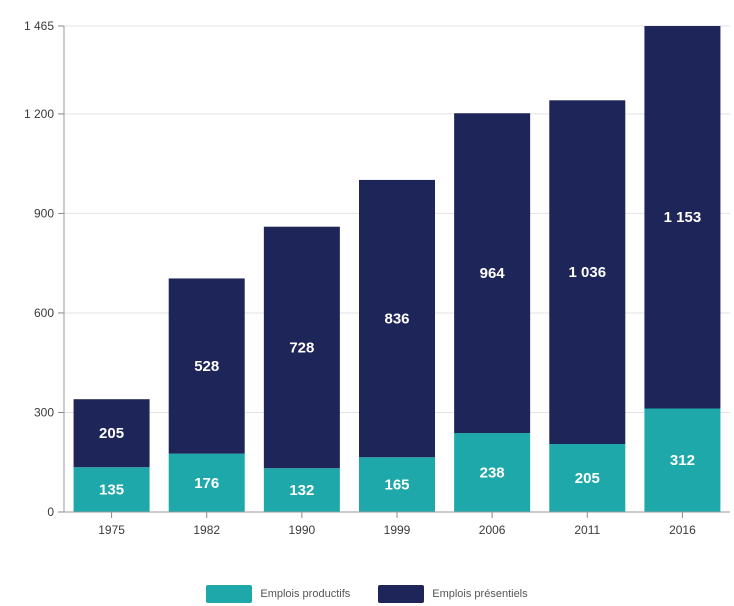 The width and height of the screenshot is (734, 606). Describe the element at coordinates (39, 26) in the screenshot. I see `y-tick-label: 1 465` at that location.